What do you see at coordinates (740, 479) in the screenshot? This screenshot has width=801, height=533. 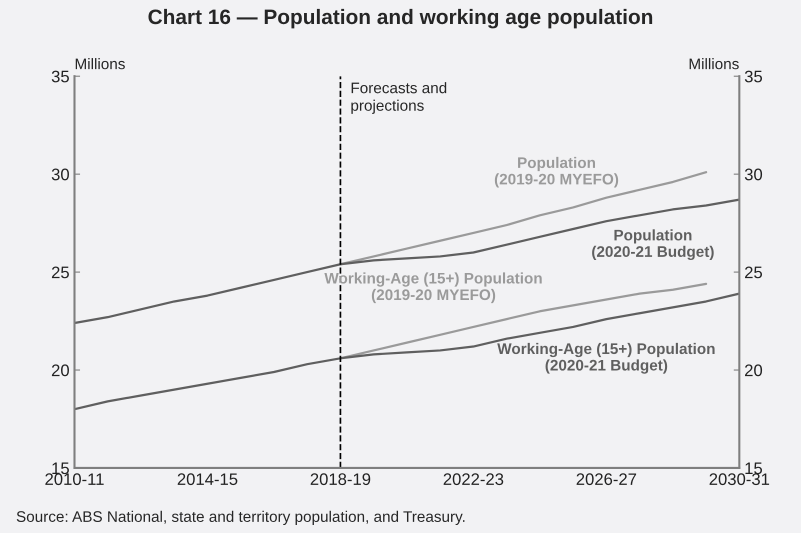 I see `x-tick-label: 2030-31` at bounding box center [740, 479].